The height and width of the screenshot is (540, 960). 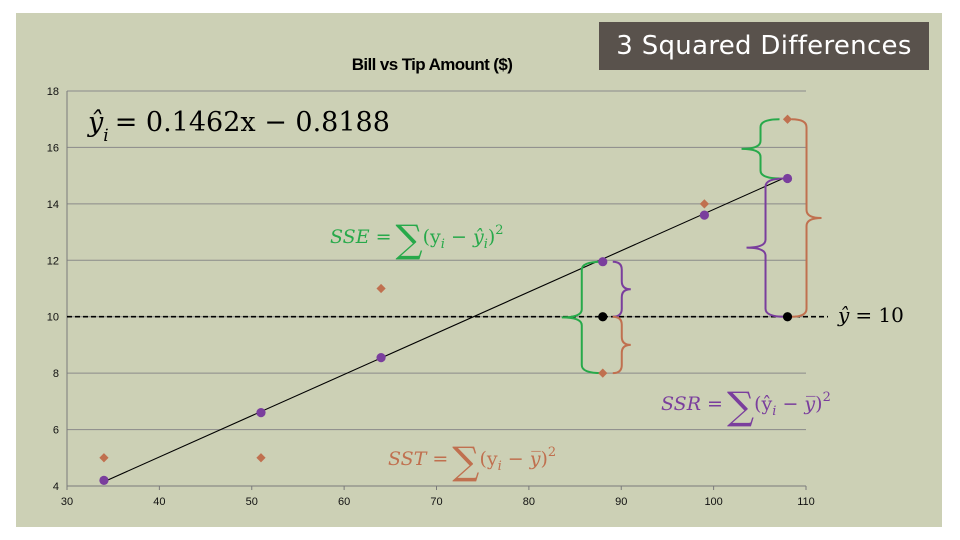 I want to click on ssr-mid: − y̅, so click(x=795, y=404).